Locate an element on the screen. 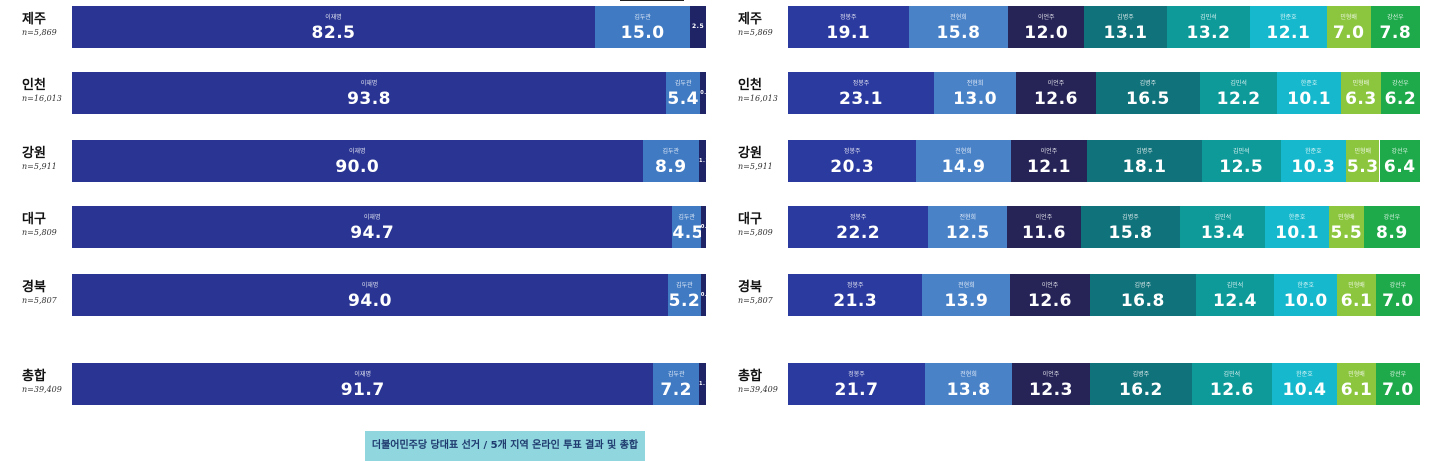 Image resolution: width=1432 pixels, height=461 pixels. bar-segment: 김민석 12.2 is located at coordinates (1239, 93).